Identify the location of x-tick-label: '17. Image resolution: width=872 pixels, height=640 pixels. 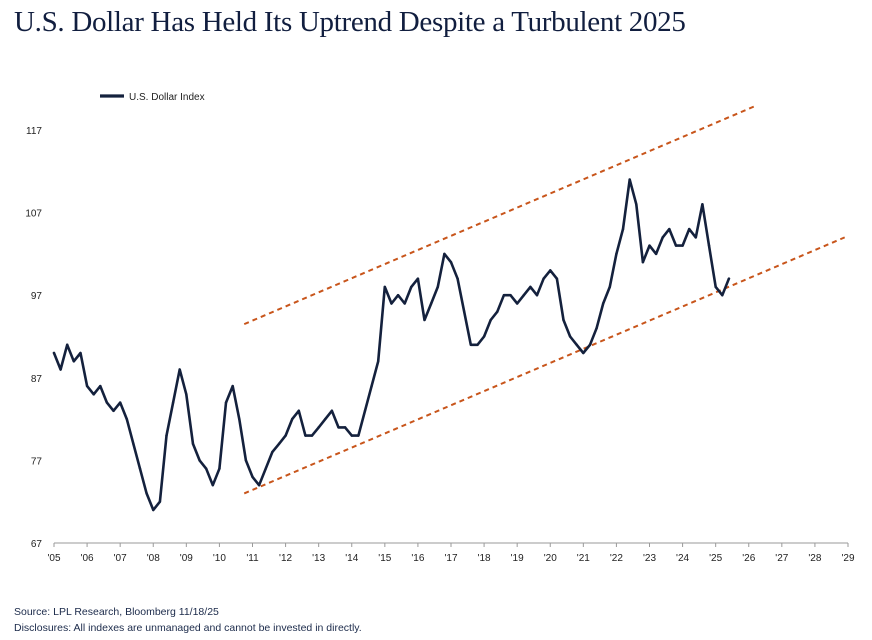
(450, 558).